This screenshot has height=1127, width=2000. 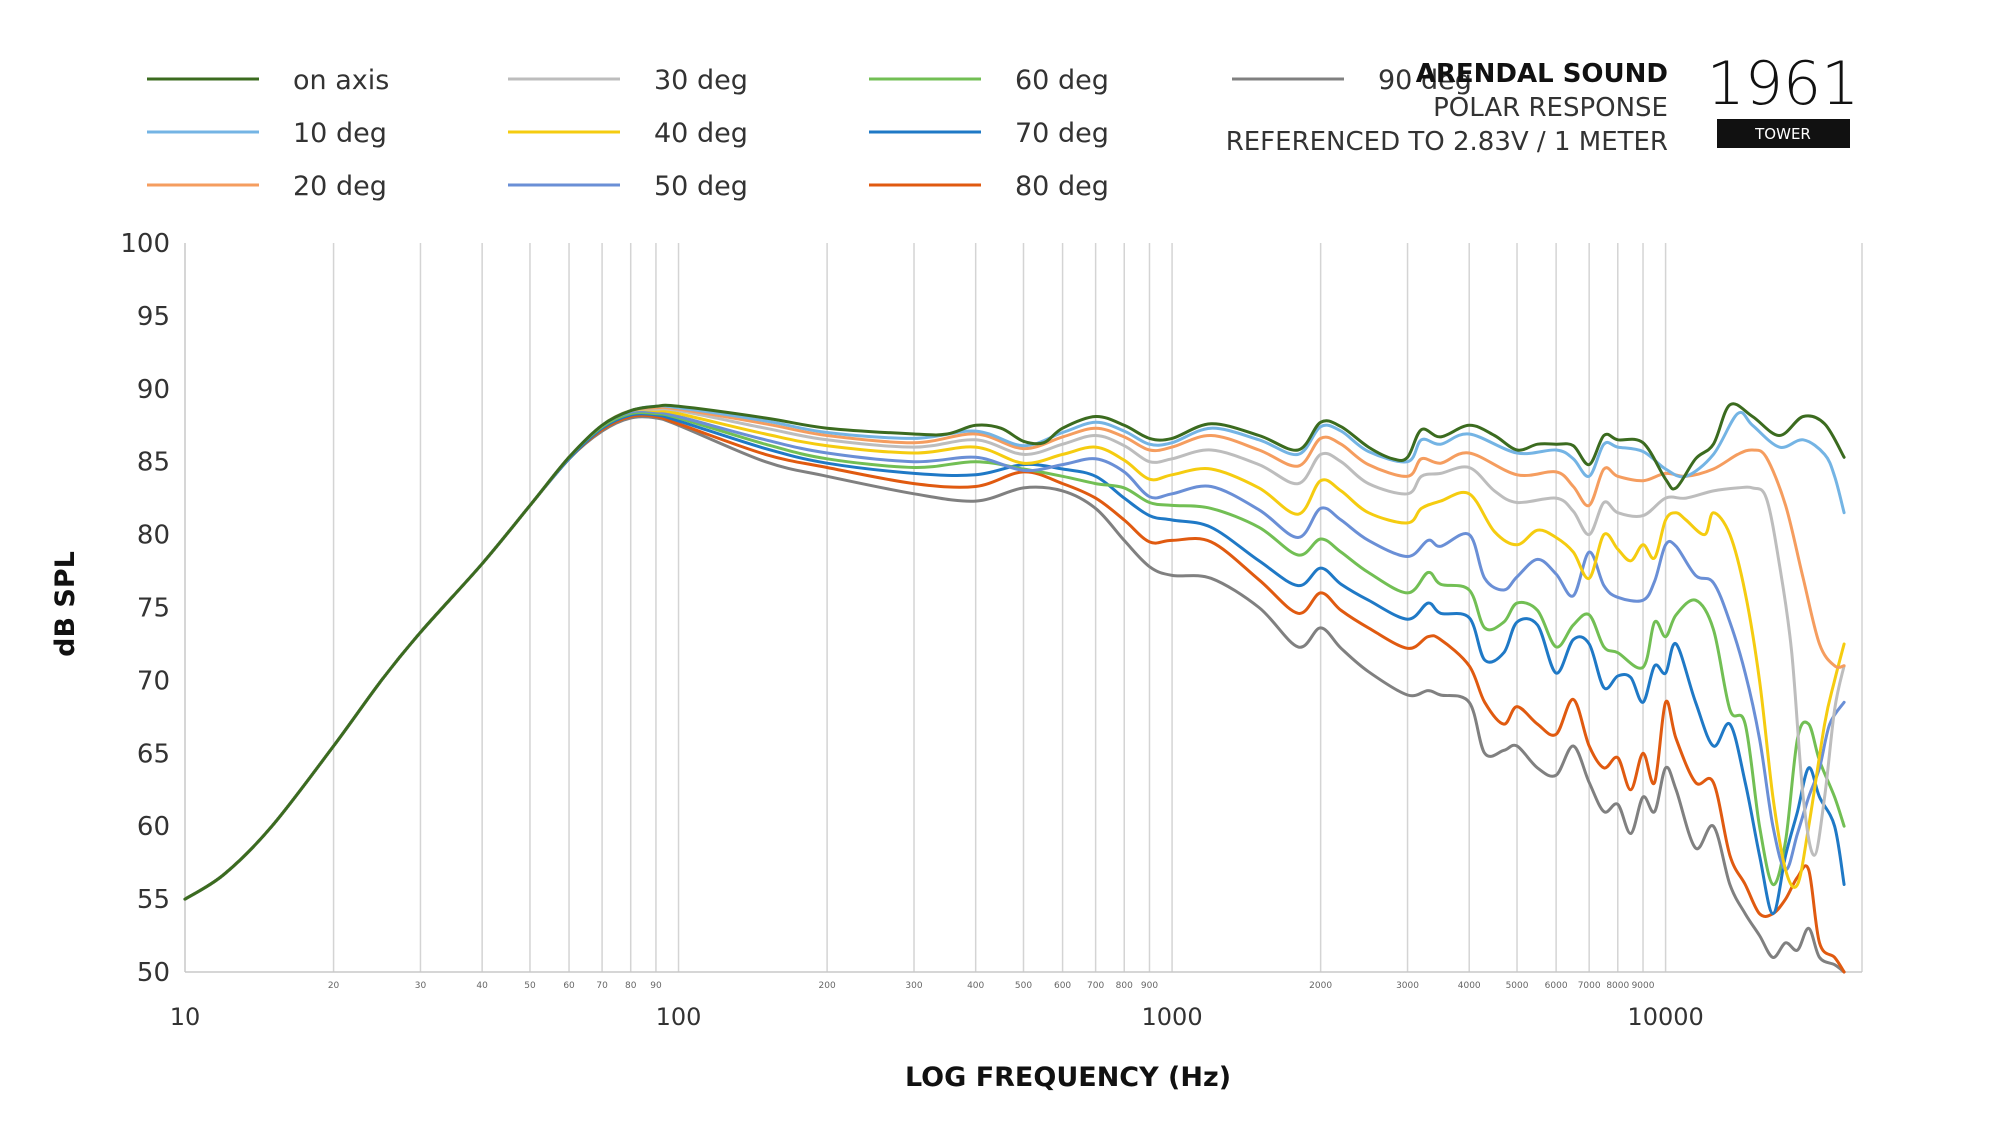 What do you see at coordinates (185, 1017) in the screenshot?
I see `x-major-tick-label: 10` at bounding box center [185, 1017].